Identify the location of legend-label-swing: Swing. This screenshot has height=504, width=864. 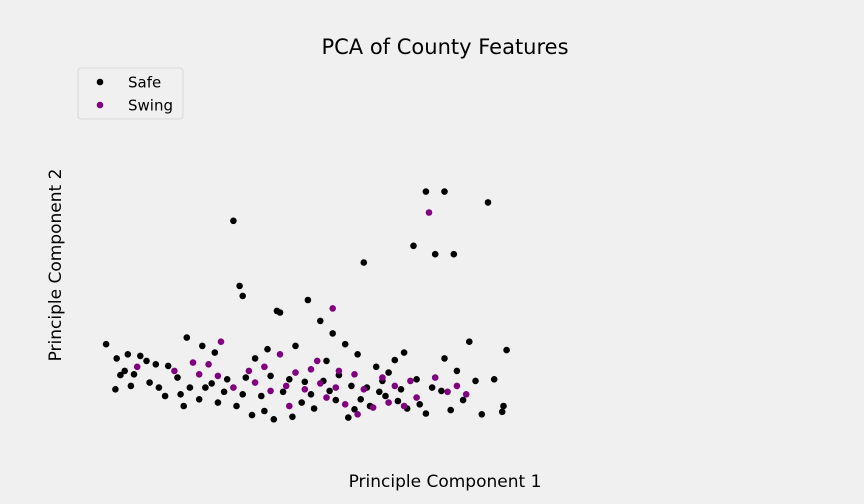
(150, 106).